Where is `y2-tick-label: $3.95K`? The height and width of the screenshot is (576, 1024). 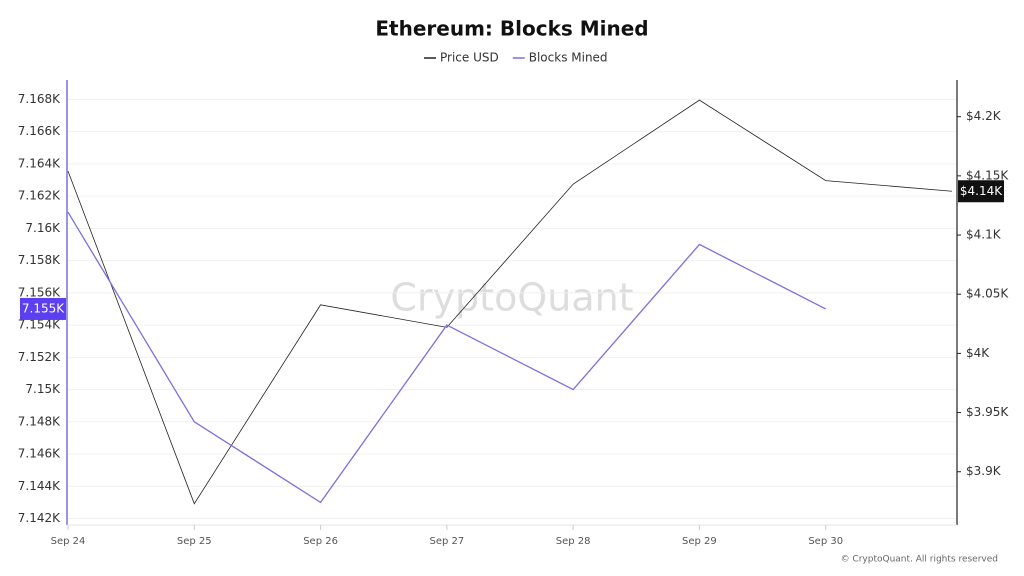
y2-tick-label: $3.95K is located at coordinates (987, 412).